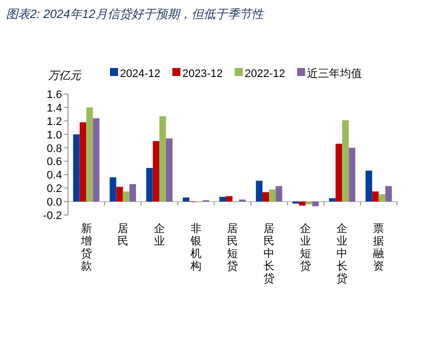  What do you see at coordinates (54, 135) in the screenshot?
I see `y-tick-label: 1.0` at bounding box center [54, 135].